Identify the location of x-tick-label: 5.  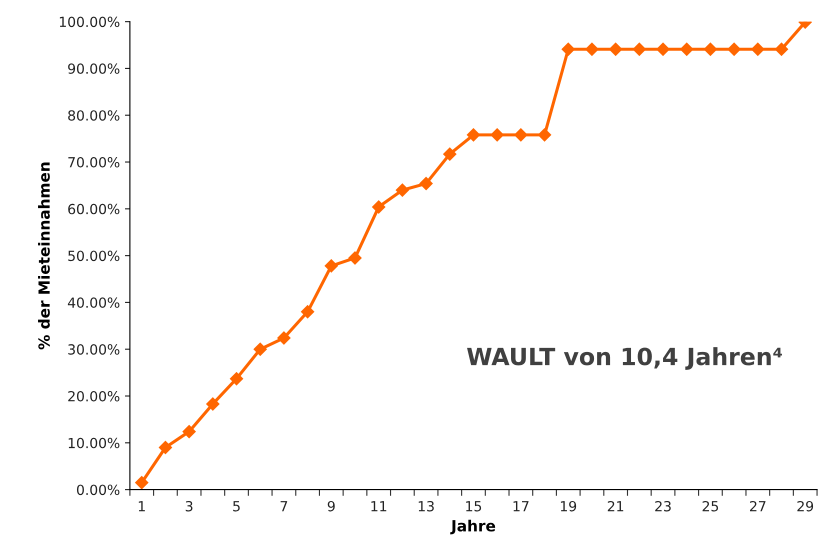
(236, 506).